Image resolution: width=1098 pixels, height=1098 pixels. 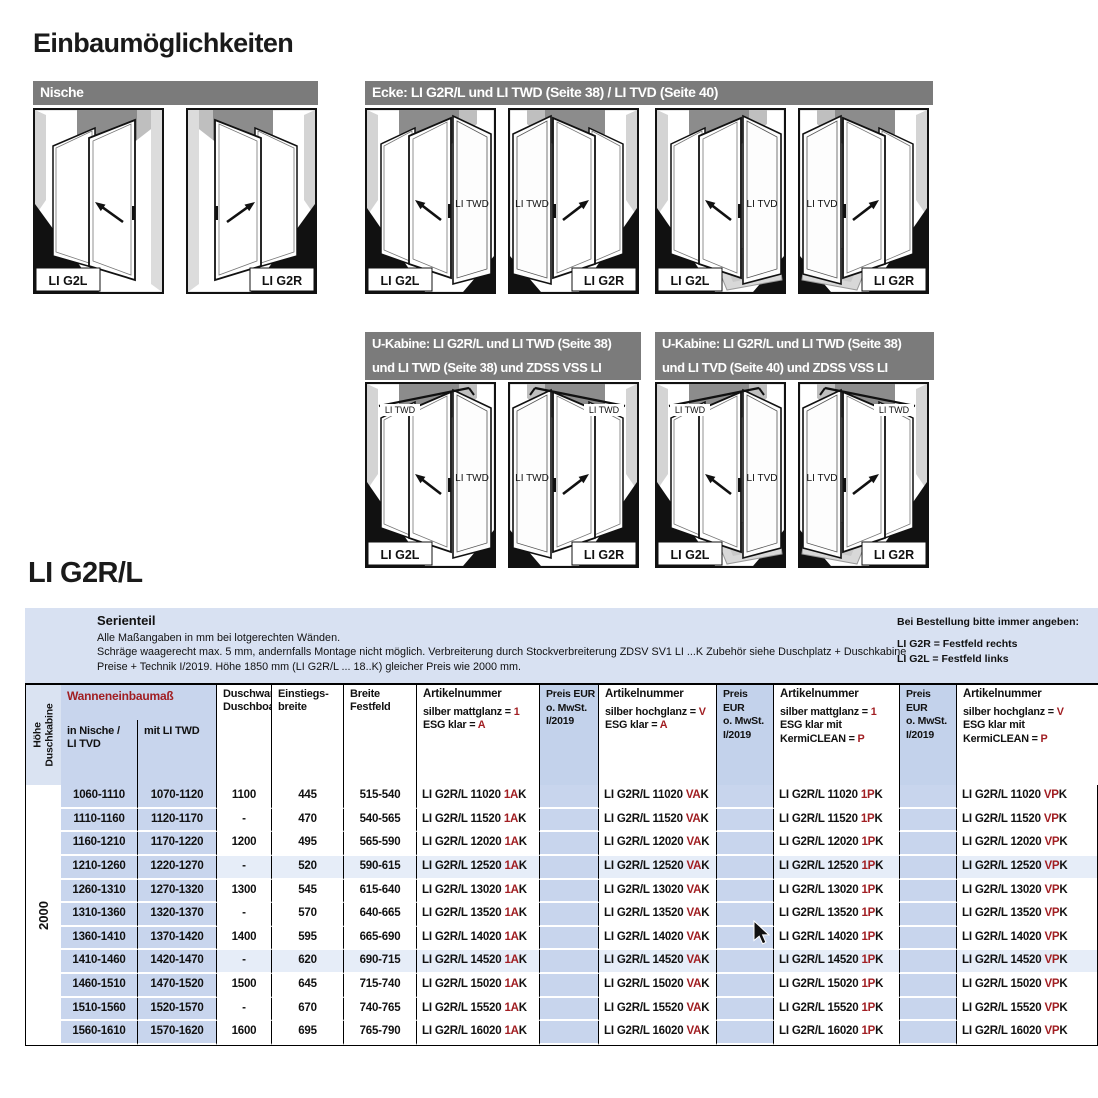 I want to click on diagram-li-g2l: LI TVD LI G2L, so click(x=720, y=201).